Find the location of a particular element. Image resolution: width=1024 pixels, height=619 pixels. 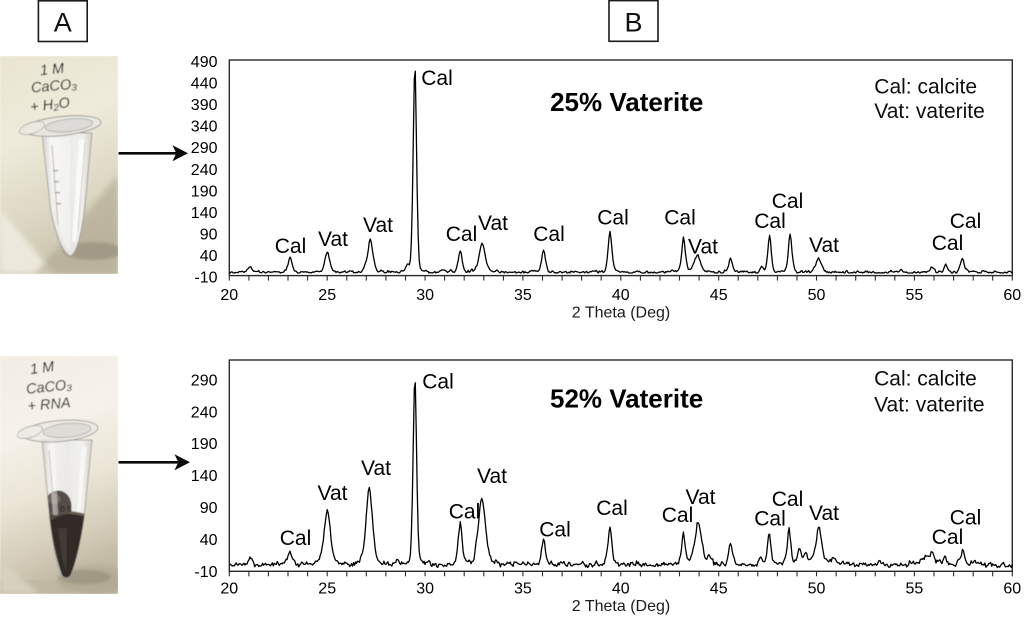

svg-text: 25% Vaterite is located at coordinates (626, 102).